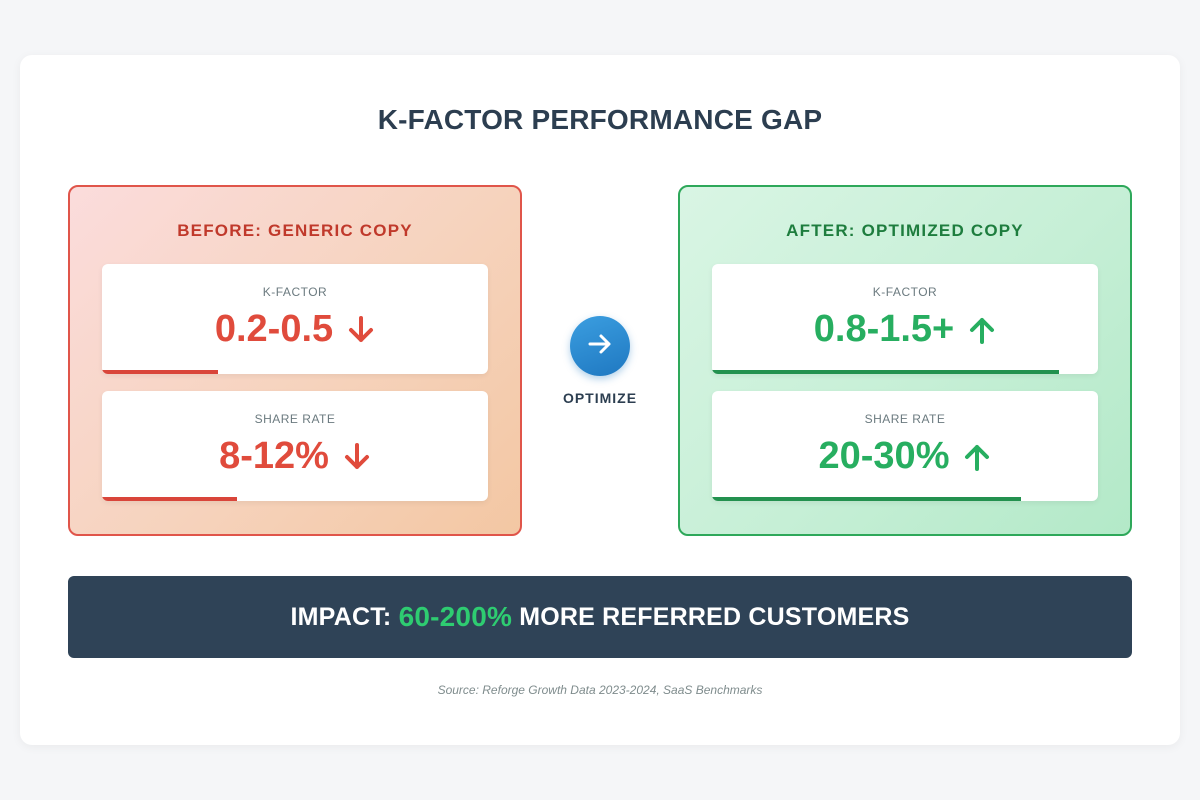 The height and width of the screenshot is (800, 1200). Describe the element at coordinates (274, 456) in the screenshot. I see `metric-value: 8-12%` at that location.